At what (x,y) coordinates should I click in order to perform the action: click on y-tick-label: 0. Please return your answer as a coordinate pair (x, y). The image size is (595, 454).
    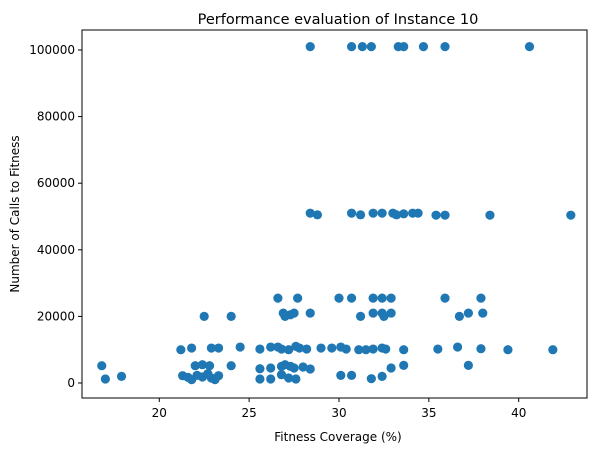
    Looking at the image, I should click on (71, 383).